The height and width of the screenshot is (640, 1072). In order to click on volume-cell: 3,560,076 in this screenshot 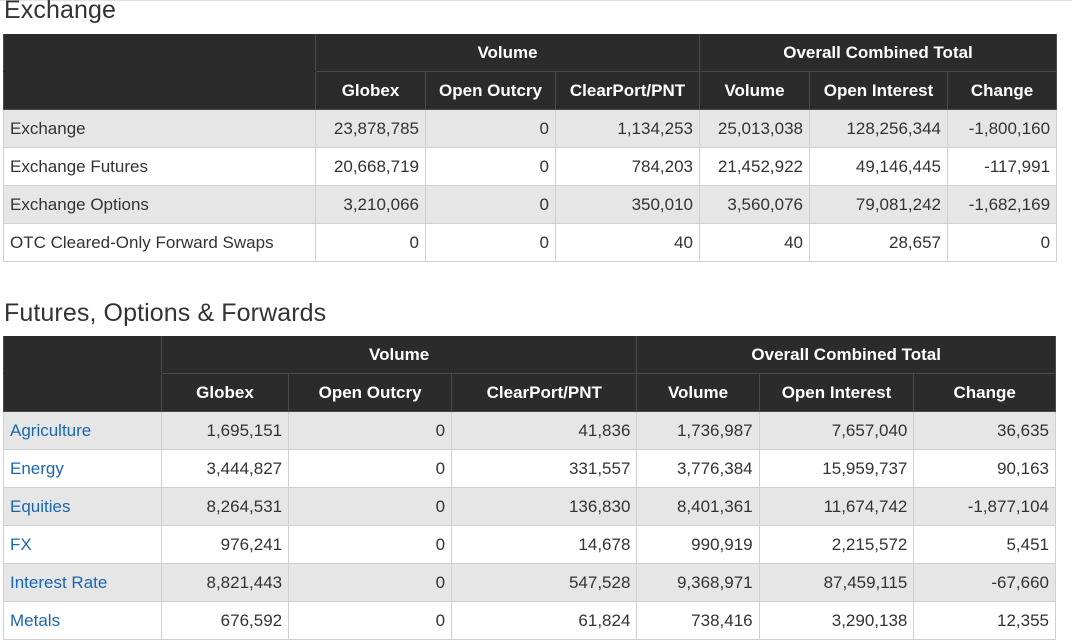, I will do `click(755, 204)`.